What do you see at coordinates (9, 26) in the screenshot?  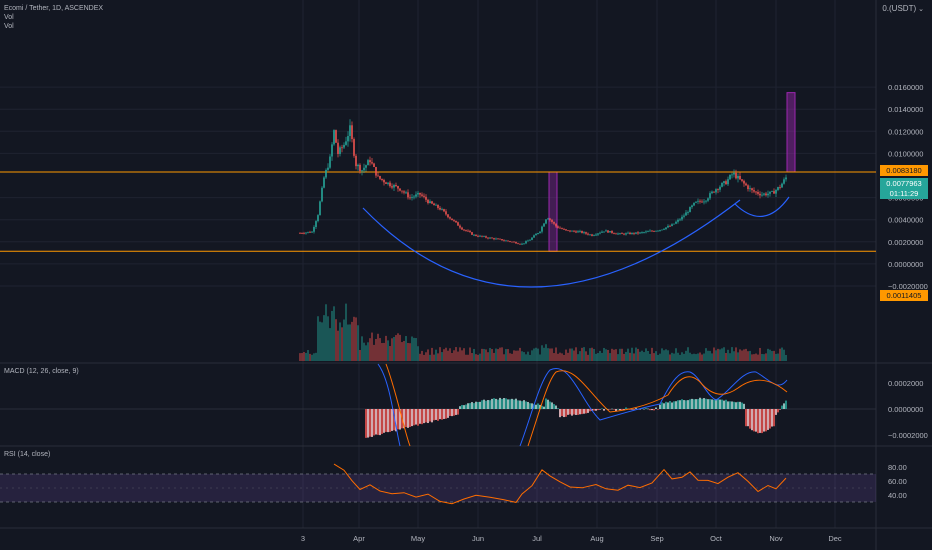 I see `volume-legend-2: Vol` at bounding box center [9, 26].